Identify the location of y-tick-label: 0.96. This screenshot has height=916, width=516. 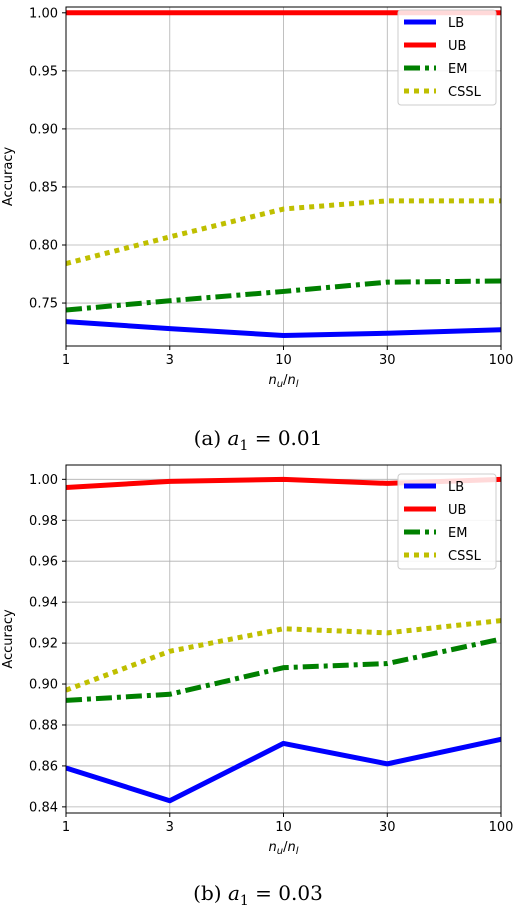
(43, 562).